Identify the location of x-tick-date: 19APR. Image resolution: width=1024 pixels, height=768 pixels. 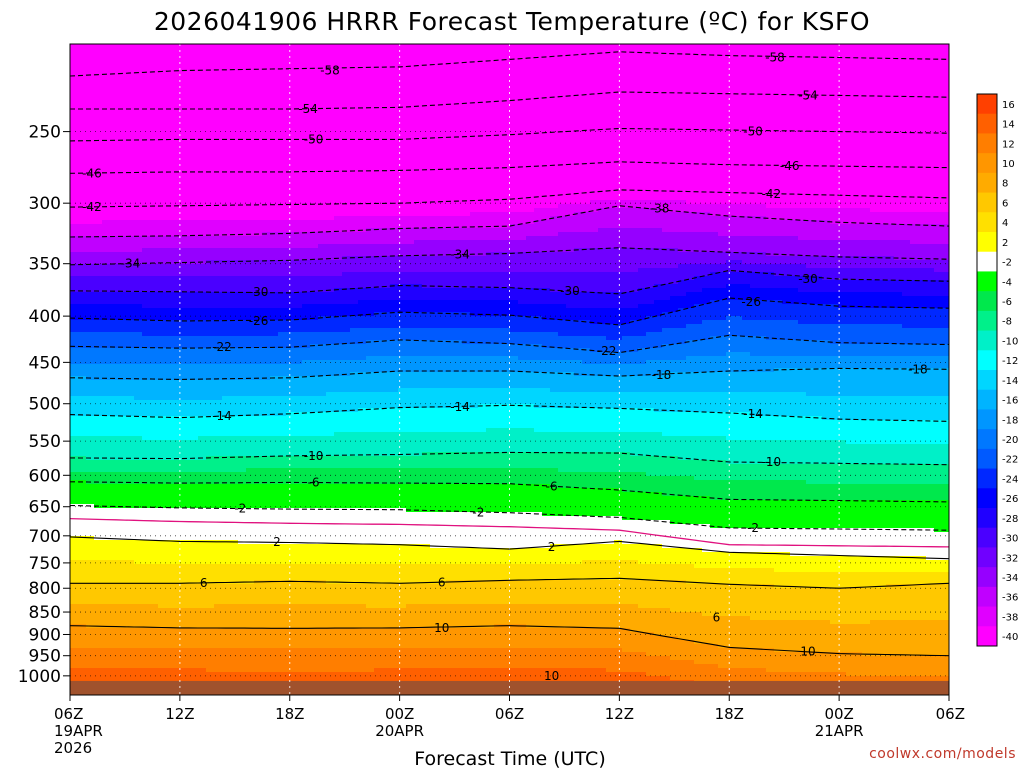
(78, 731).